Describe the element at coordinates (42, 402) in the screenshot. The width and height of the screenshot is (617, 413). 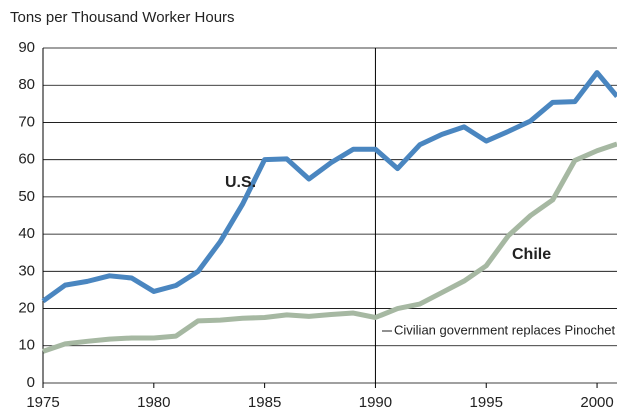
I see `x-tick-label: 1975` at that location.